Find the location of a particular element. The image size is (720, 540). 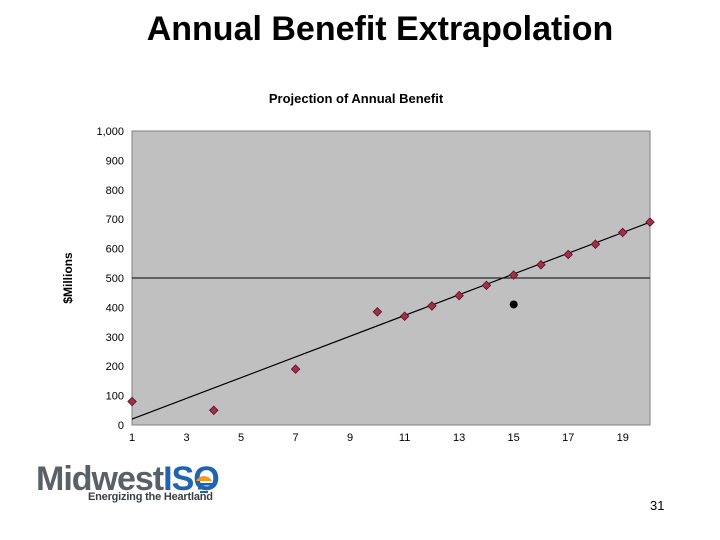

y-tick-label: 900 is located at coordinates (115, 161).